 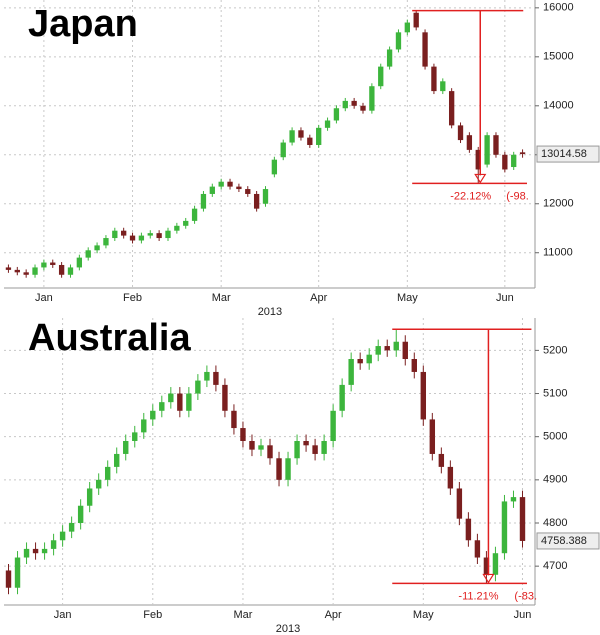 What do you see at coordinates (558, 106) in the screenshot?
I see `y-tick-label: 14000` at bounding box center [558, 106].